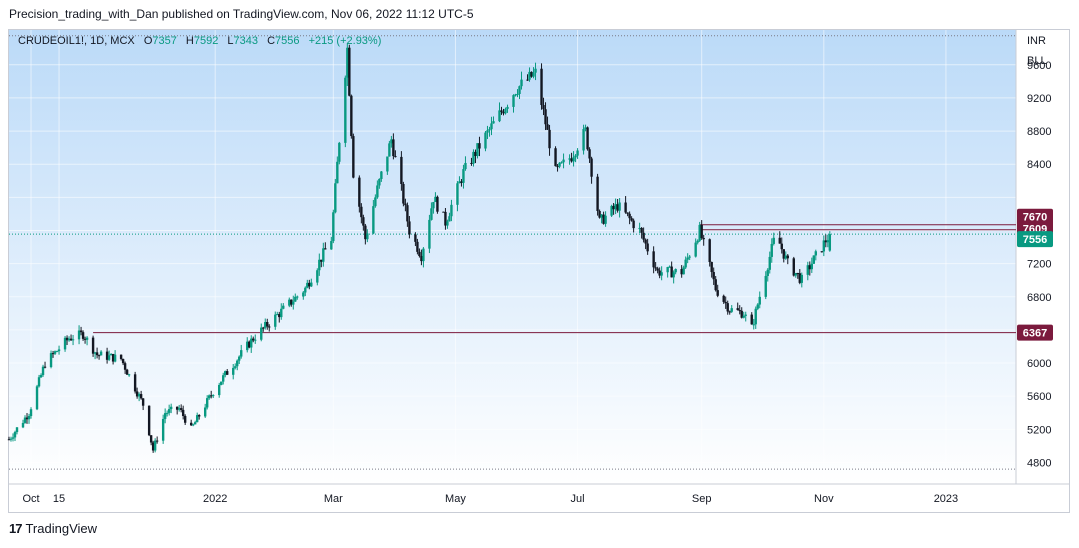  What do you see at coordinates (206, 41) in the screenshot?
I see `high-value: 7592` at bounding box center [206, 41].